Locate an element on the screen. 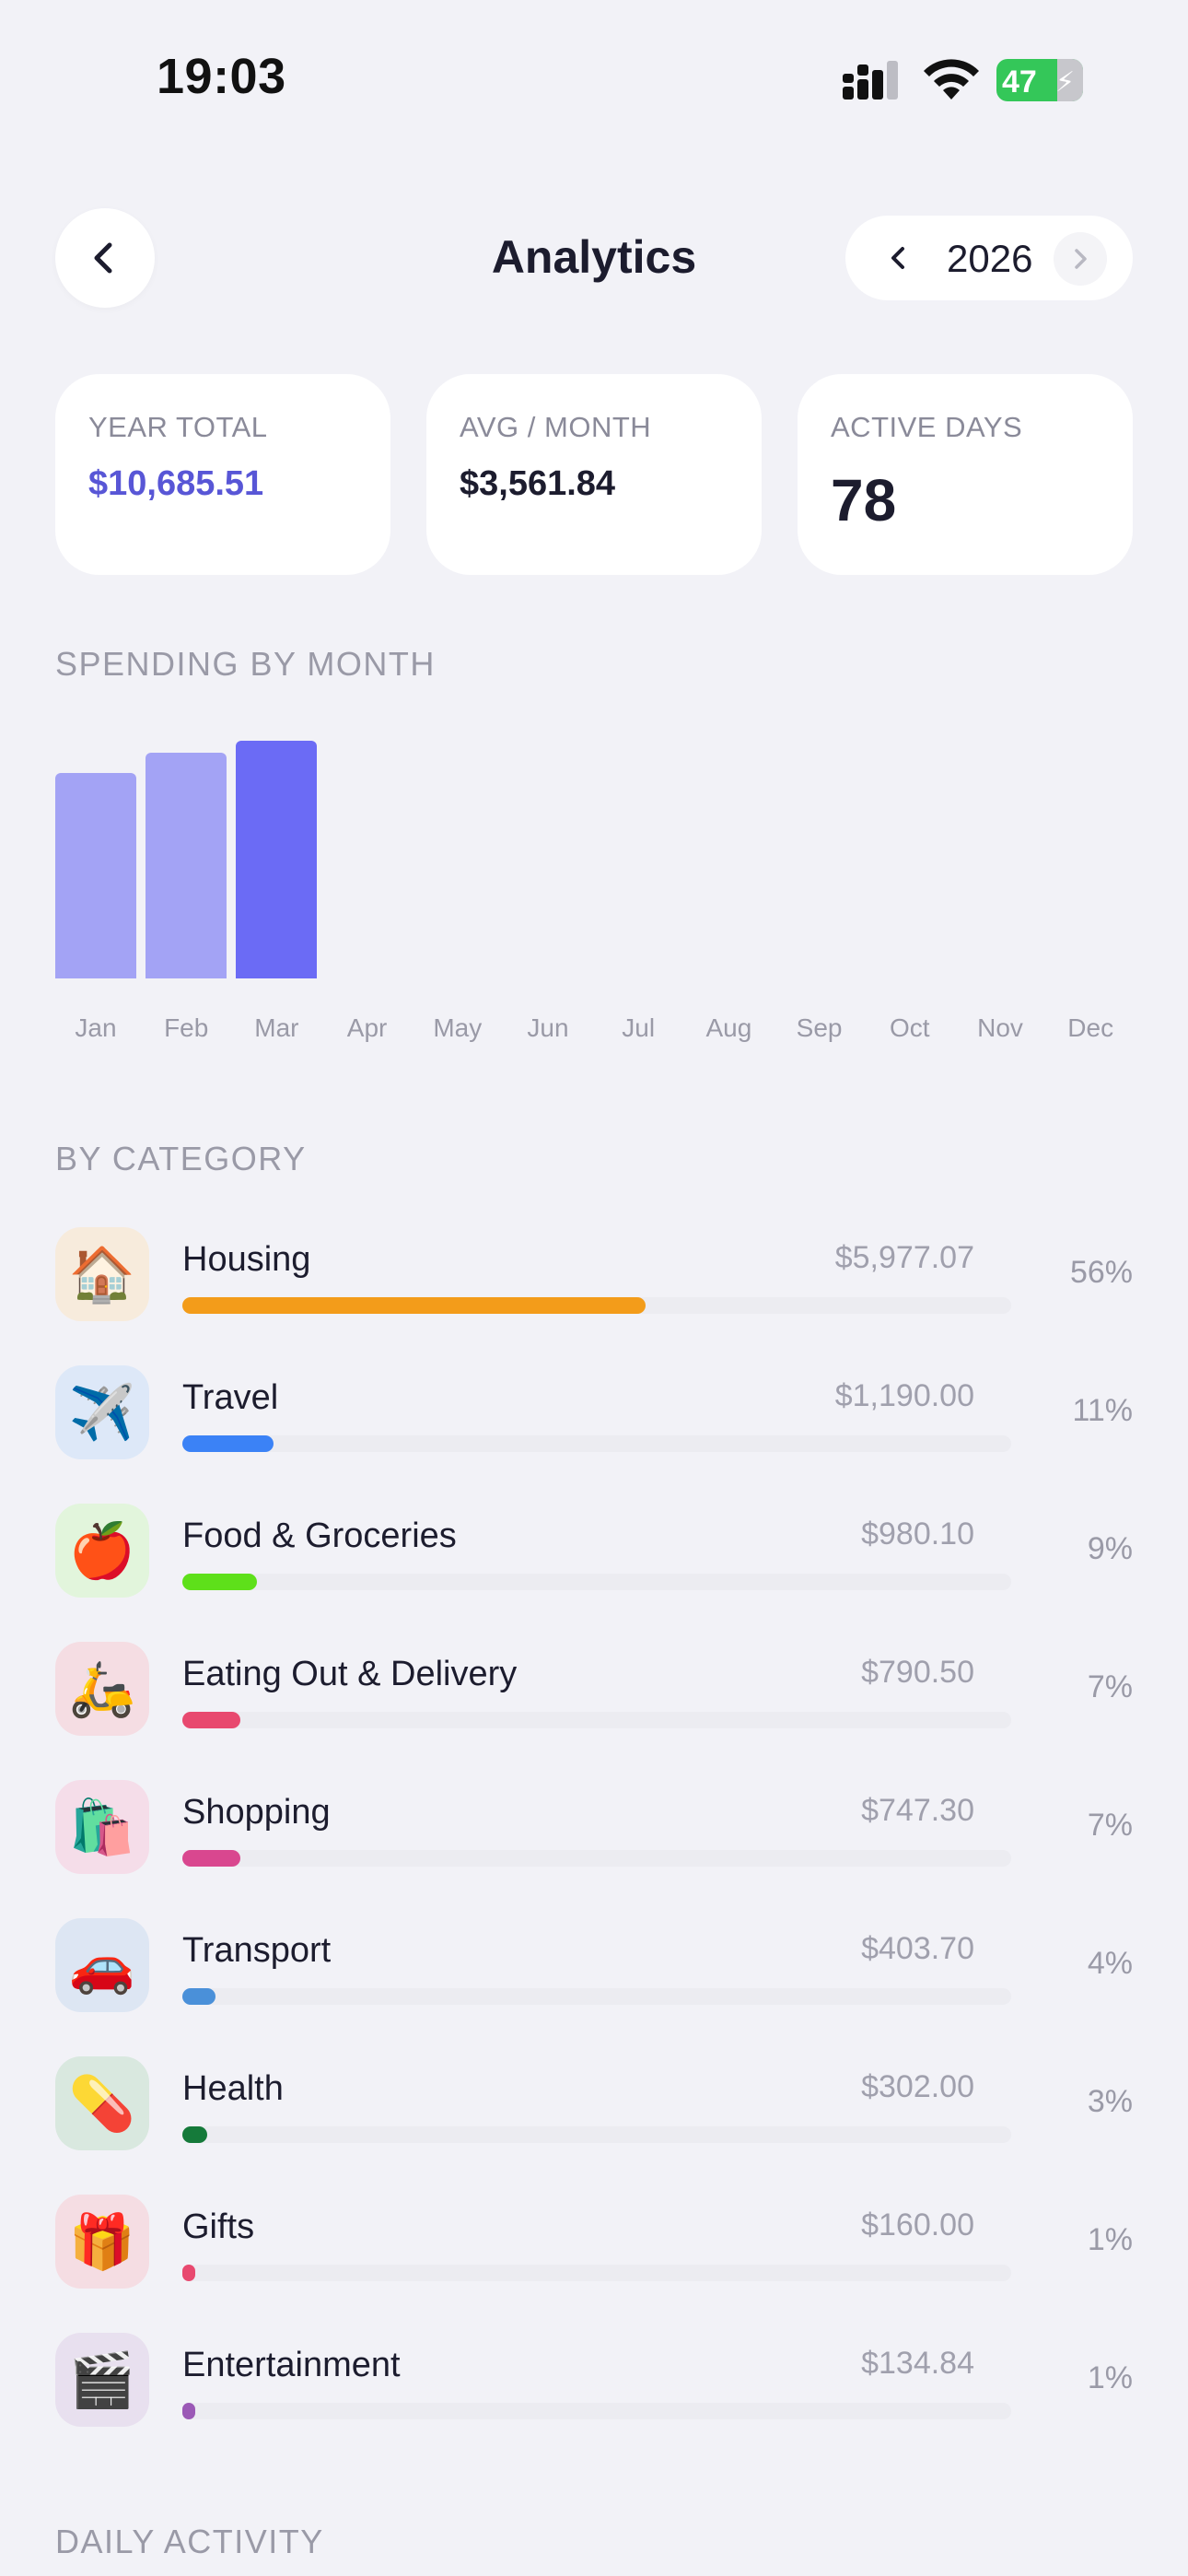 This screenshot has height=2576, width=1188. page-title: Analytics is located at coordinates (594, 257).